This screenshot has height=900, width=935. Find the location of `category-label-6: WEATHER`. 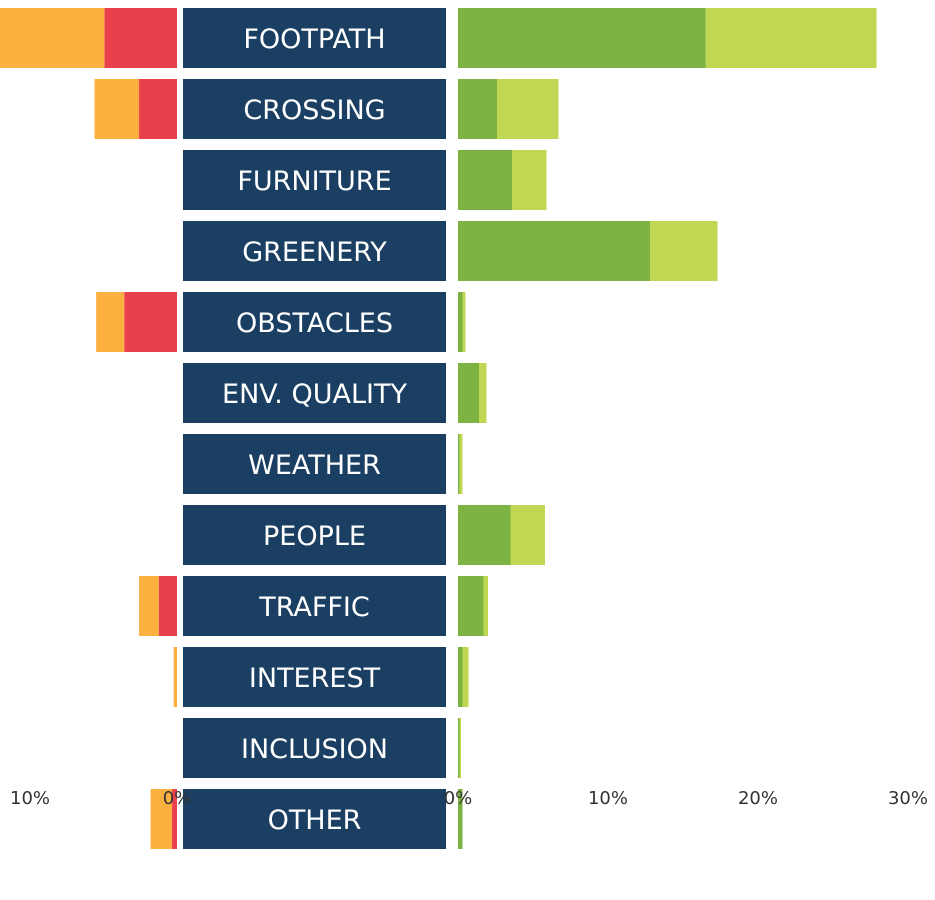

category-label-6: WEATHER is located at coordinates (314, 465).